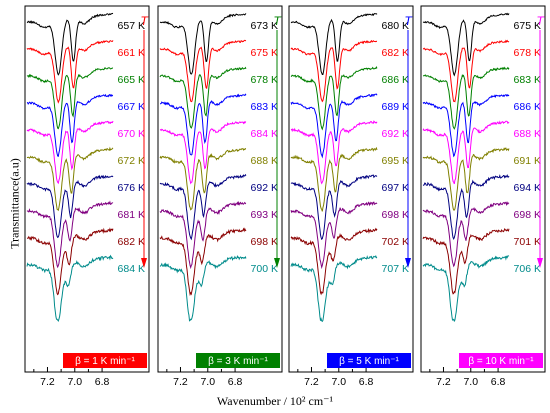  What do you see at coordinates (527, 188) in the screenshot?
I see `temperature-label: 694 K` at bounding box center [527, 188].